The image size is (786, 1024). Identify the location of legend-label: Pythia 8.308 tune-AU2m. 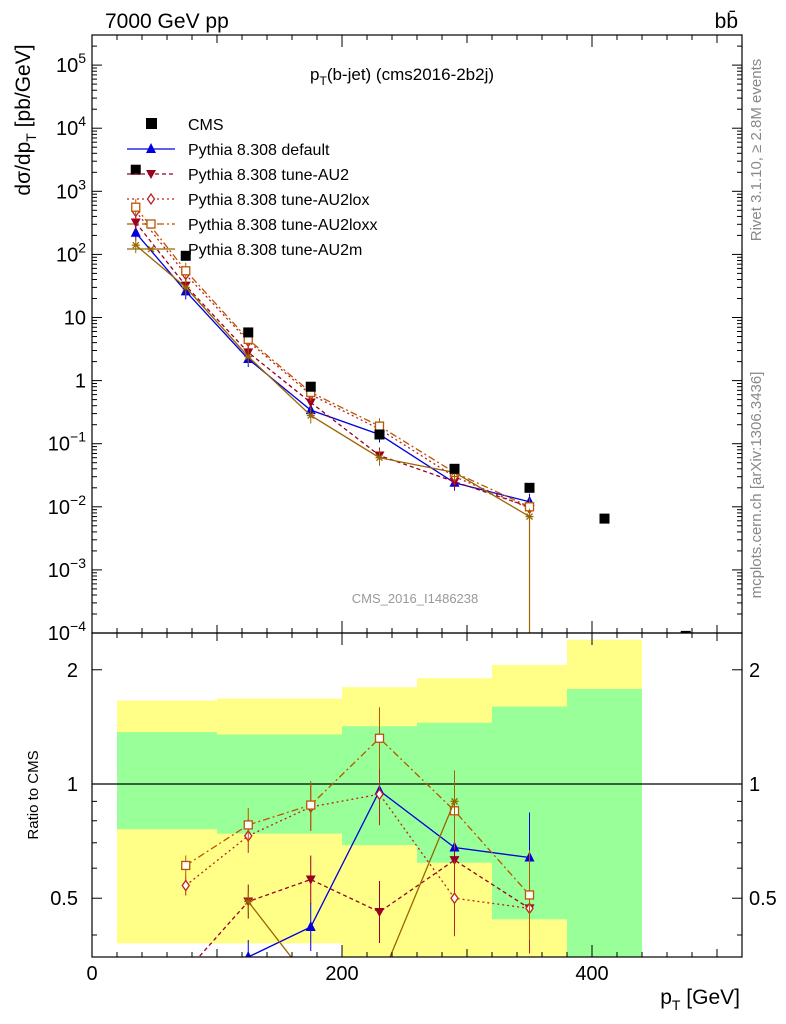
(275, 250).